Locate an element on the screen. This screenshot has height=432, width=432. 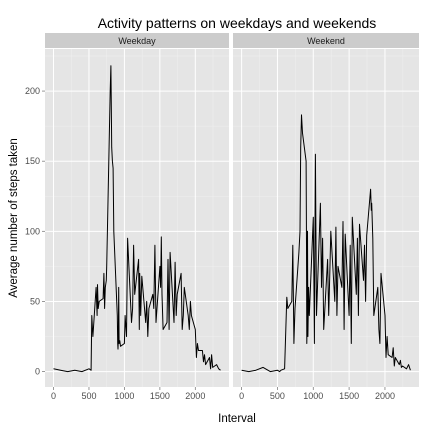
strip-background-weekend is located at coordinates (326, 40).